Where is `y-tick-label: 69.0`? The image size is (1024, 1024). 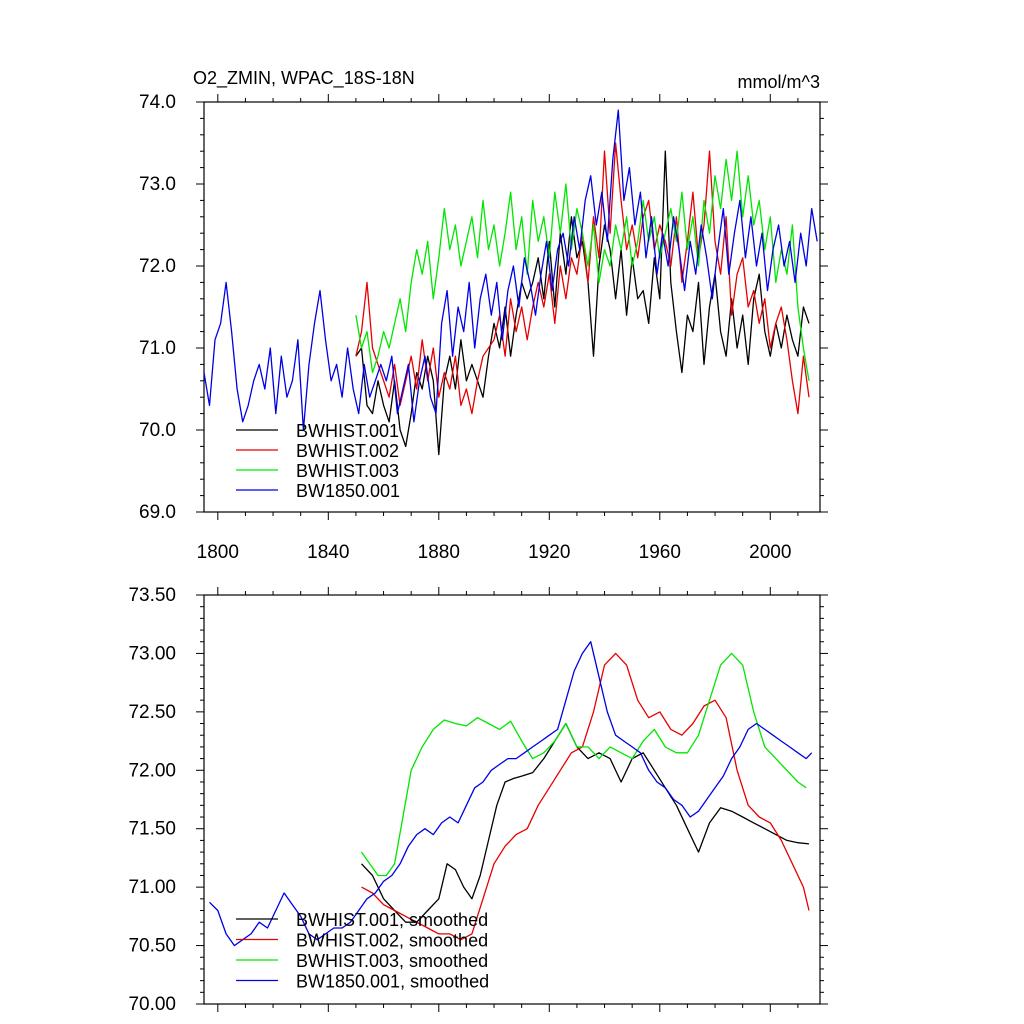 y-tick-label: 69.0 is located at coordinates (157, 512).